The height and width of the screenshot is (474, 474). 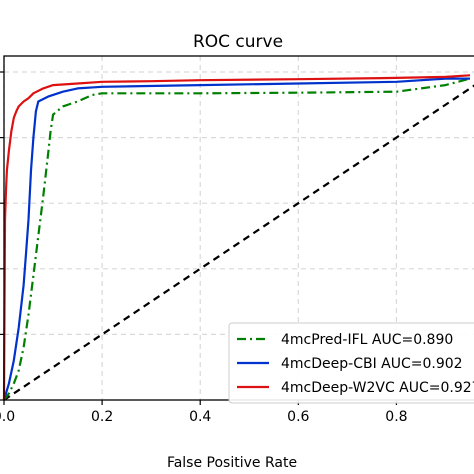 I want to click on legend-label-ifl: 4mcPred-IFL AUC=0.890, so click(x=367, y=340).